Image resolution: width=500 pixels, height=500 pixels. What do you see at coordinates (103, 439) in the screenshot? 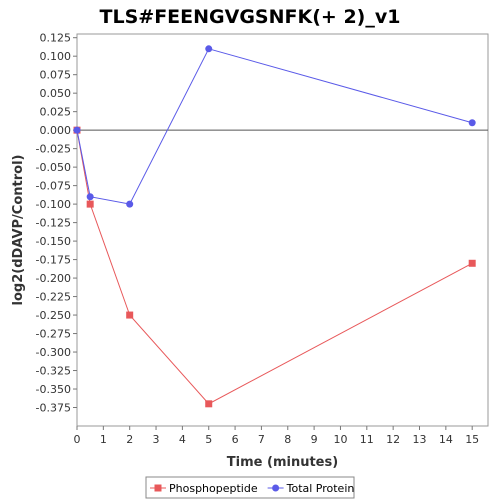
I see `x-tick-label: 1` at bounding box center [103, 439].